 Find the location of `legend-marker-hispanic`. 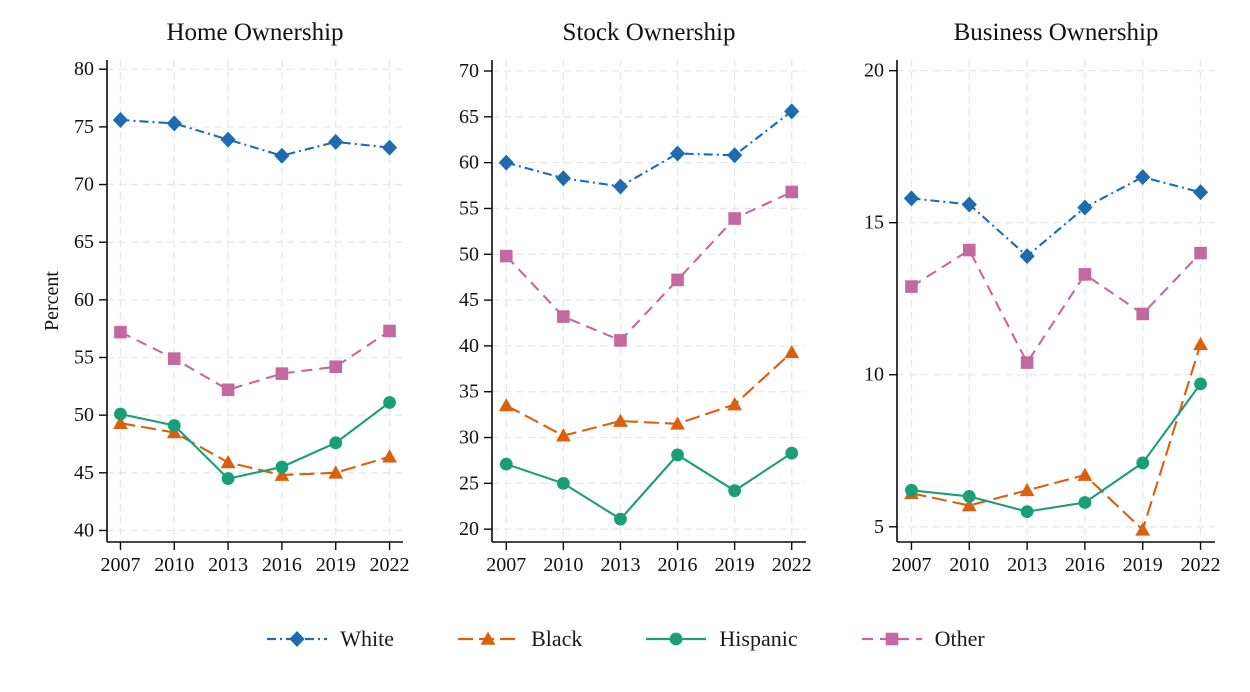

legend-marker-hispanic is located at coordinates (676, 639).